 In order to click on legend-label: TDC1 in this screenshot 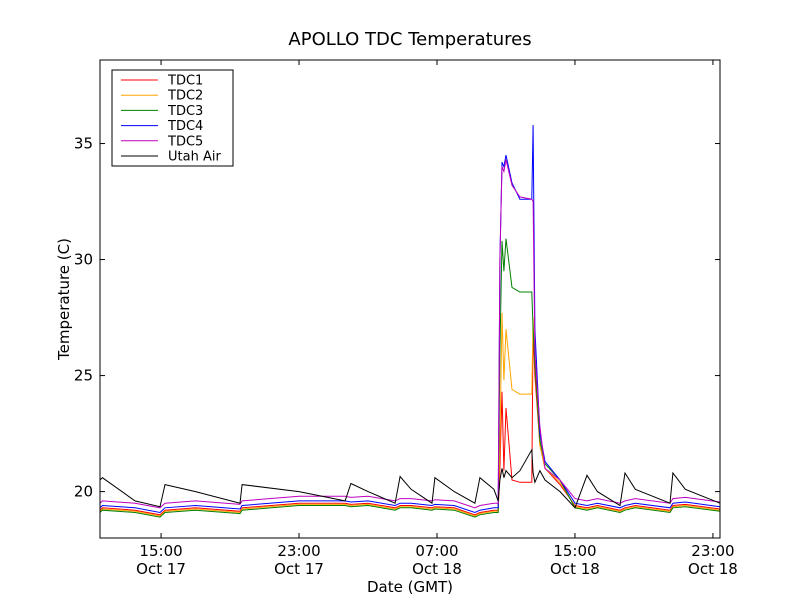, I will do `click(185, 81)`.